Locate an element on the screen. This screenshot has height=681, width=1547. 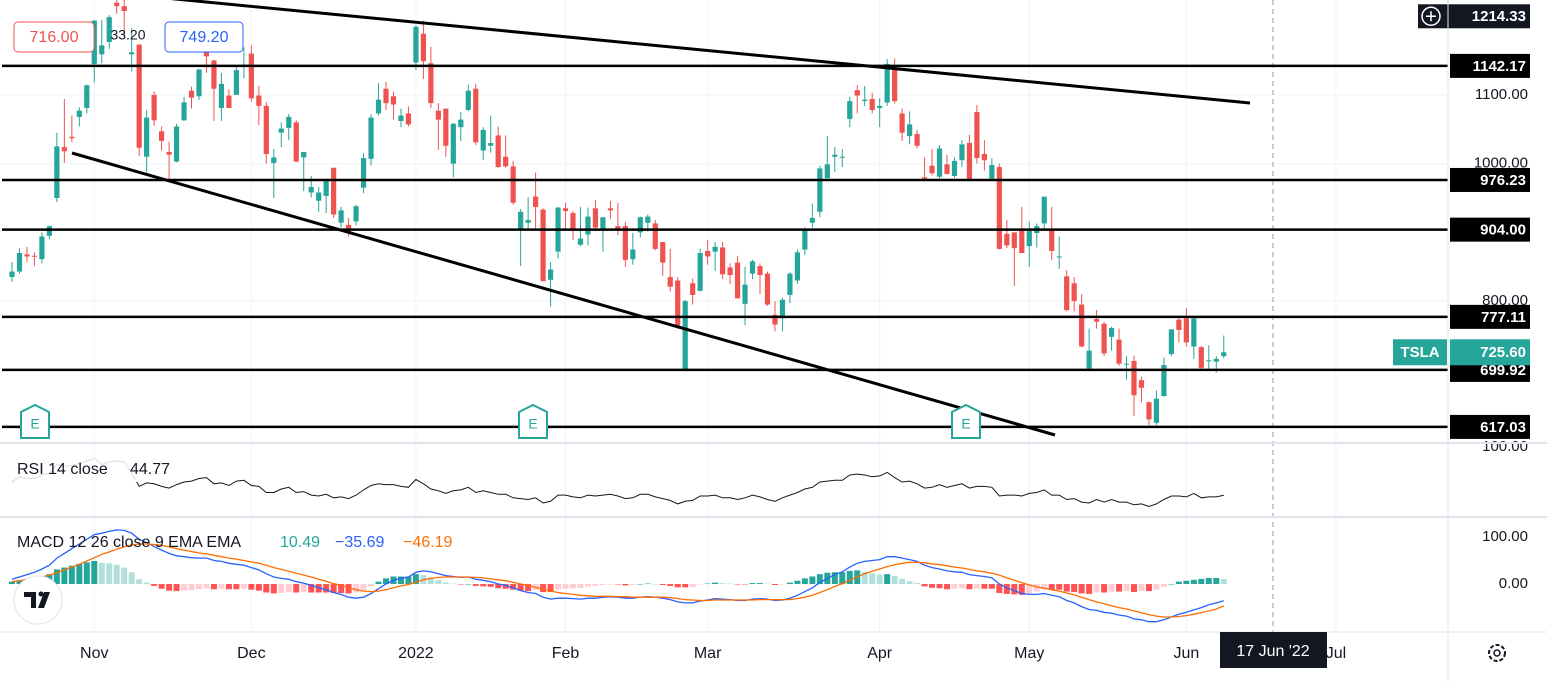
rsi-line is located at coordinates (617, 482).